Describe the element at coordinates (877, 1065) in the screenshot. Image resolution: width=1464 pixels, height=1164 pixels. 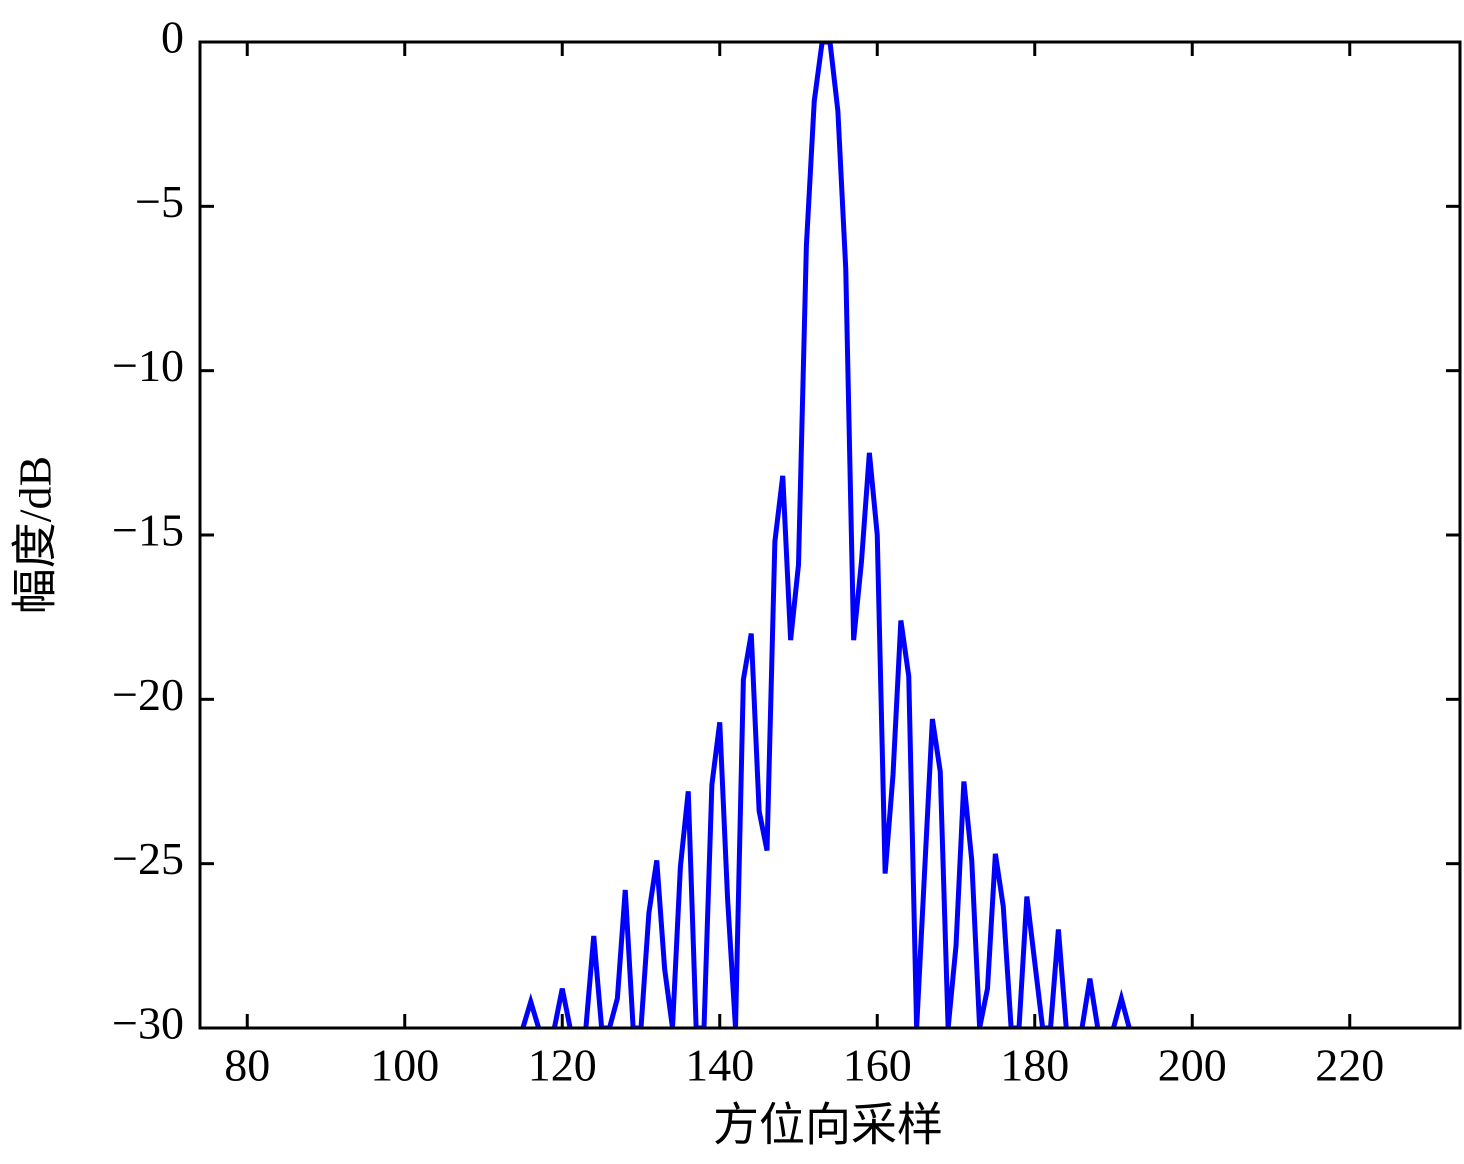
I see `x-tick-label: 160` at that location.